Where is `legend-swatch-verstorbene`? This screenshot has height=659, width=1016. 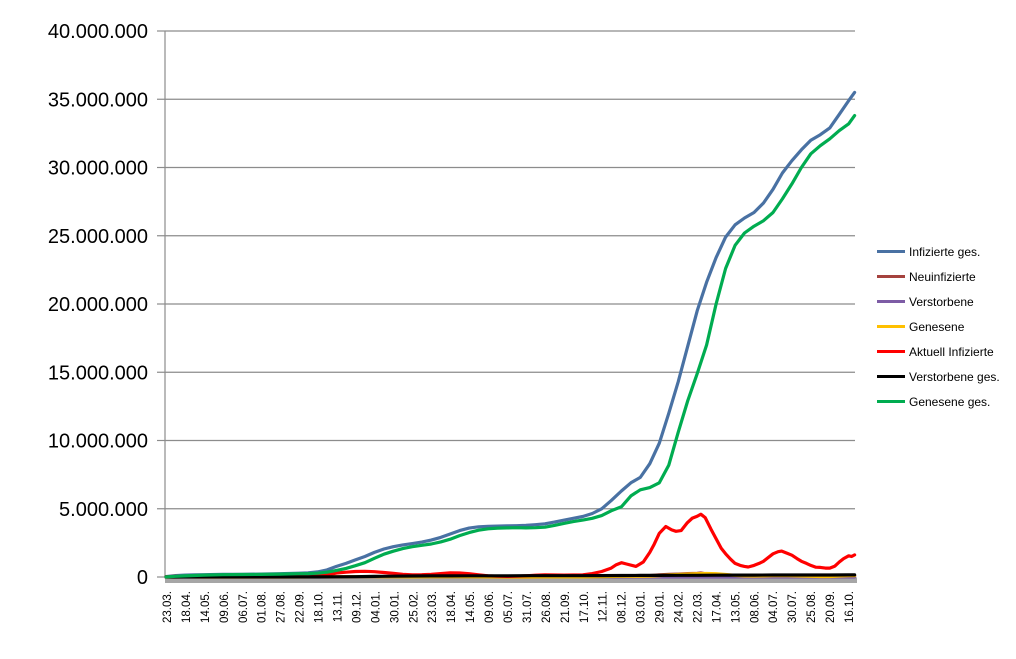
legend-swatch-verstorbene is located at coordinates (891, 301).